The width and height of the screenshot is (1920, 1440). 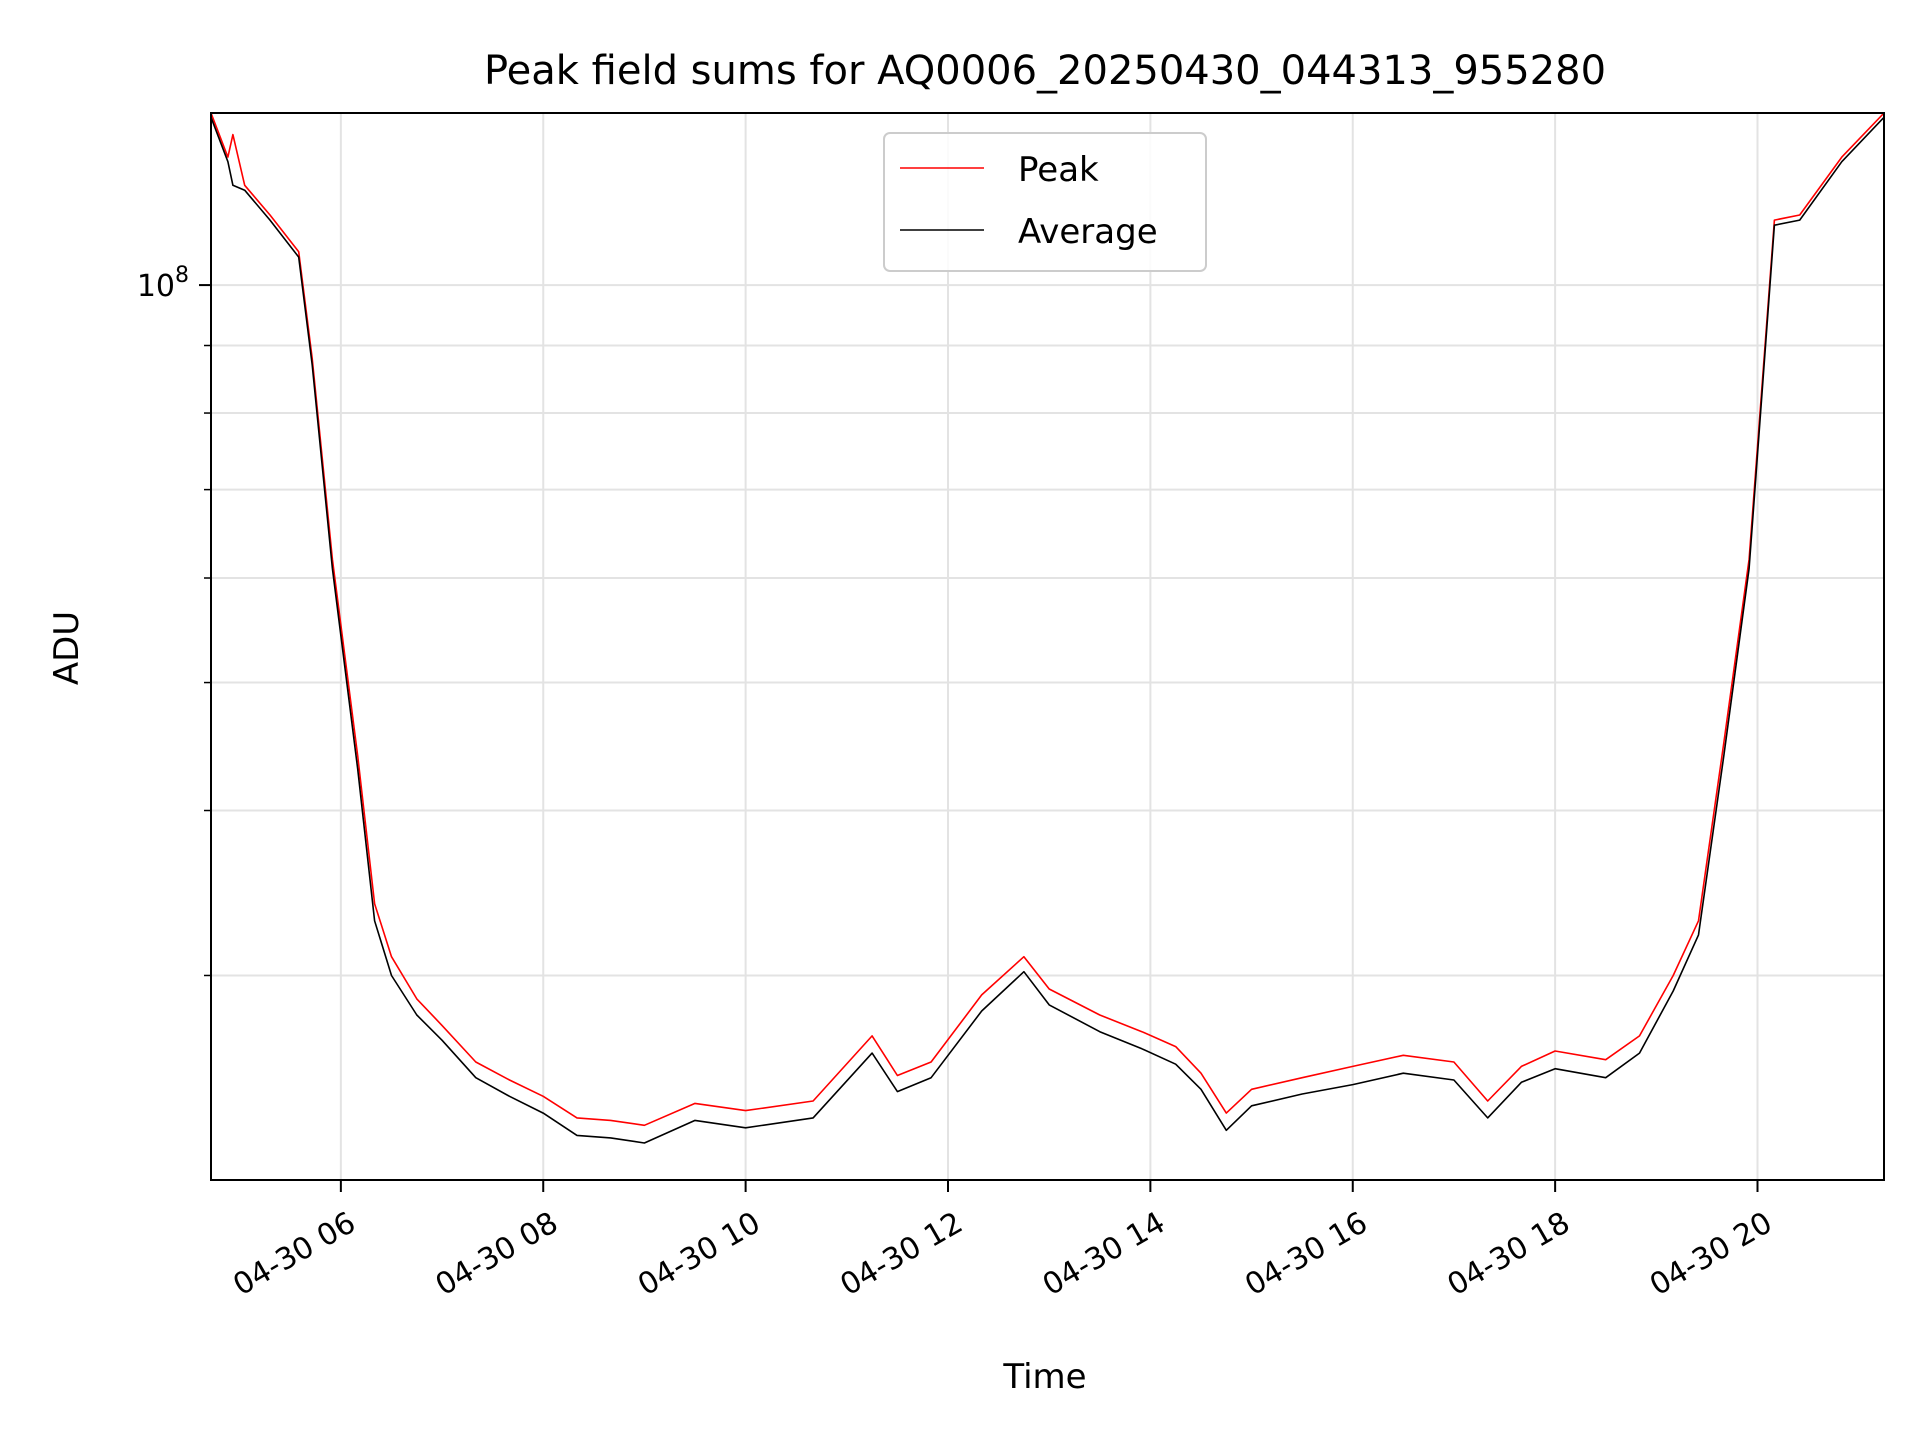 What do you see at coordinates (1044, 1377) in the screenshot?
I see `x-axis-label: Time` at bounding box center [1044, 1377].